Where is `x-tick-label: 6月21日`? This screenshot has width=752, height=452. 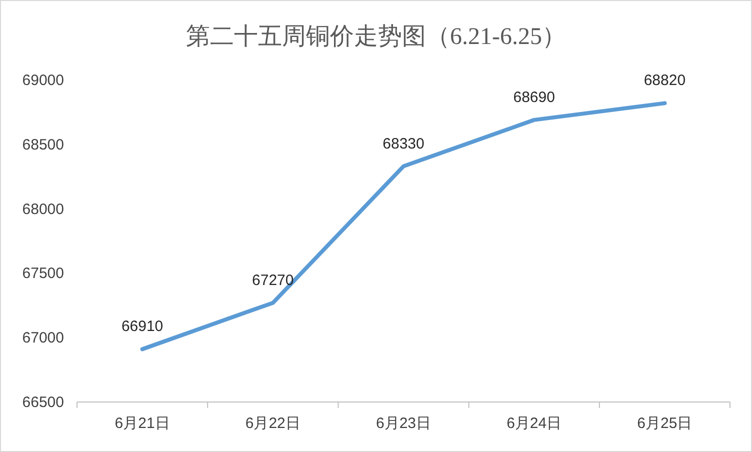
x-tick-label: 6月21日 is located at coordinates (142, 423).